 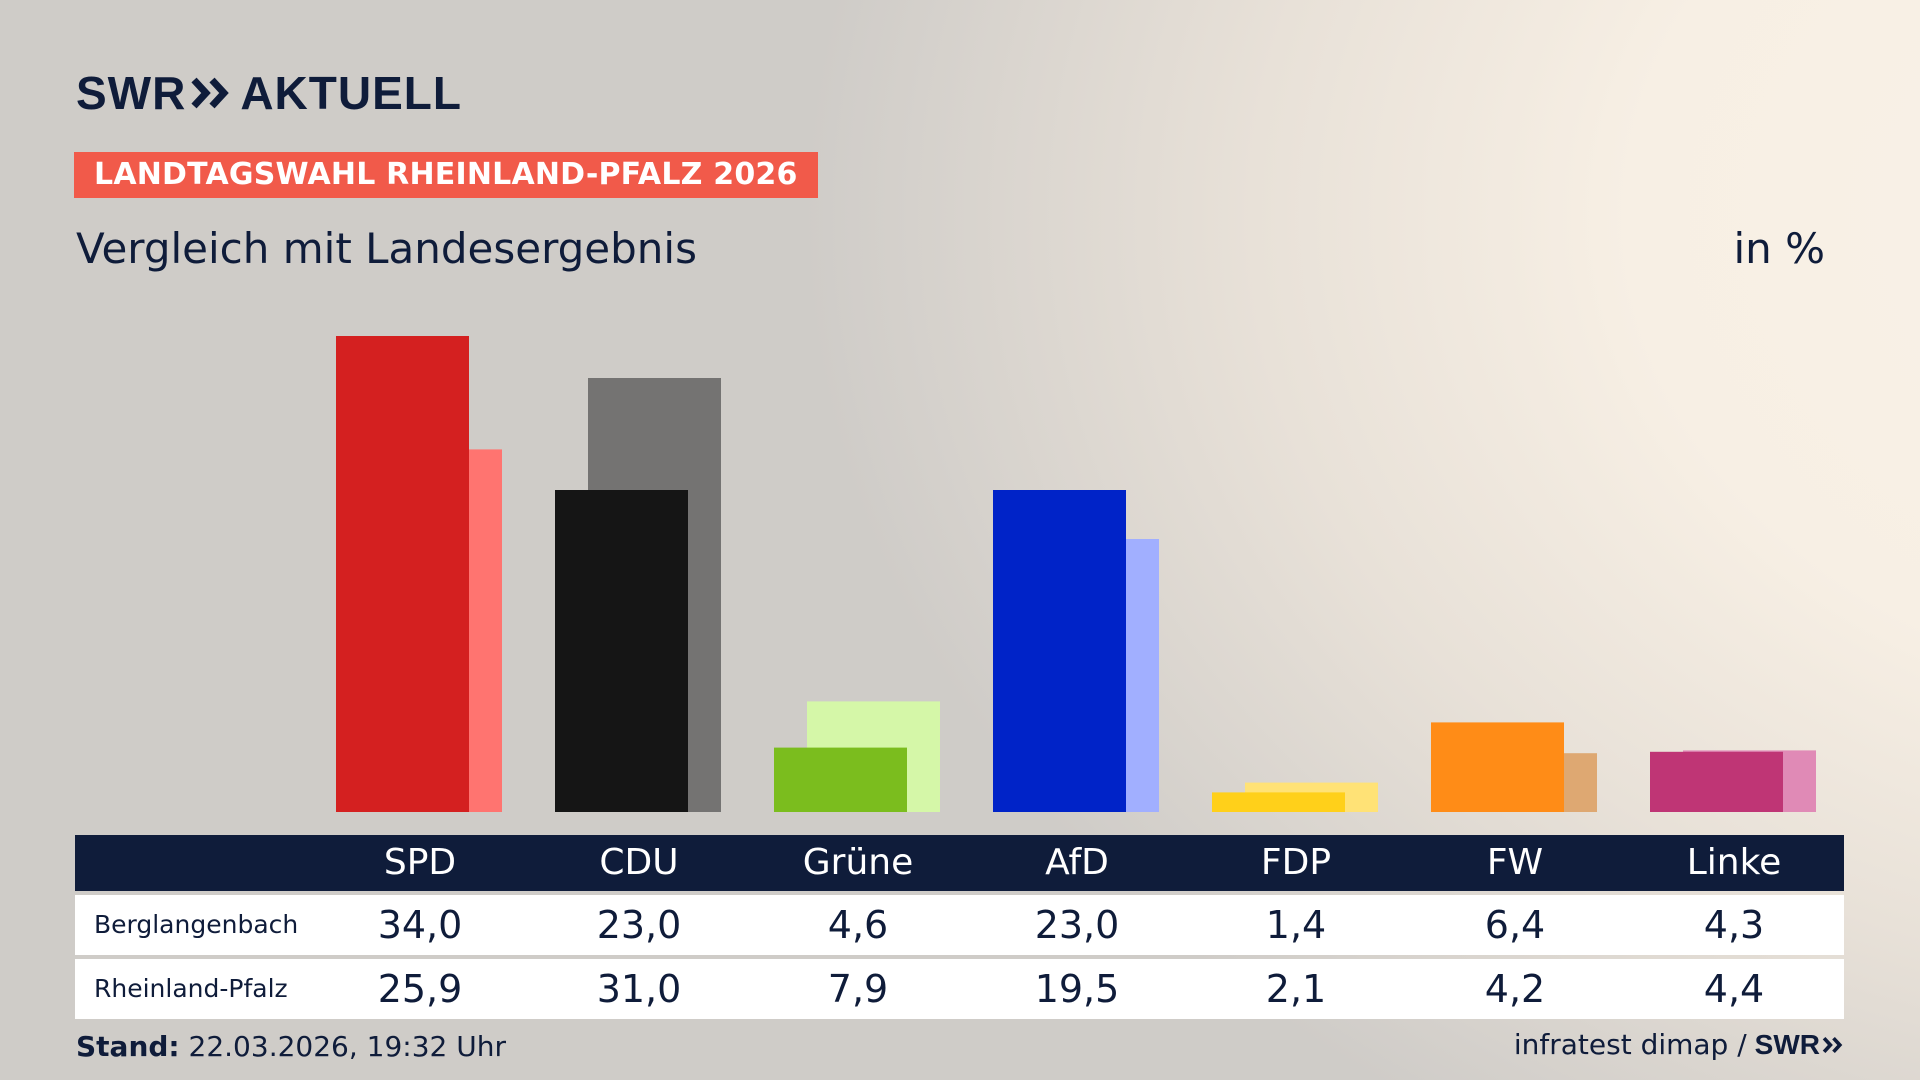 What do you see at coordinates (858, 925) in the screenshot?
I see `table-cell: 4,6` at bounding box center [858, 925].